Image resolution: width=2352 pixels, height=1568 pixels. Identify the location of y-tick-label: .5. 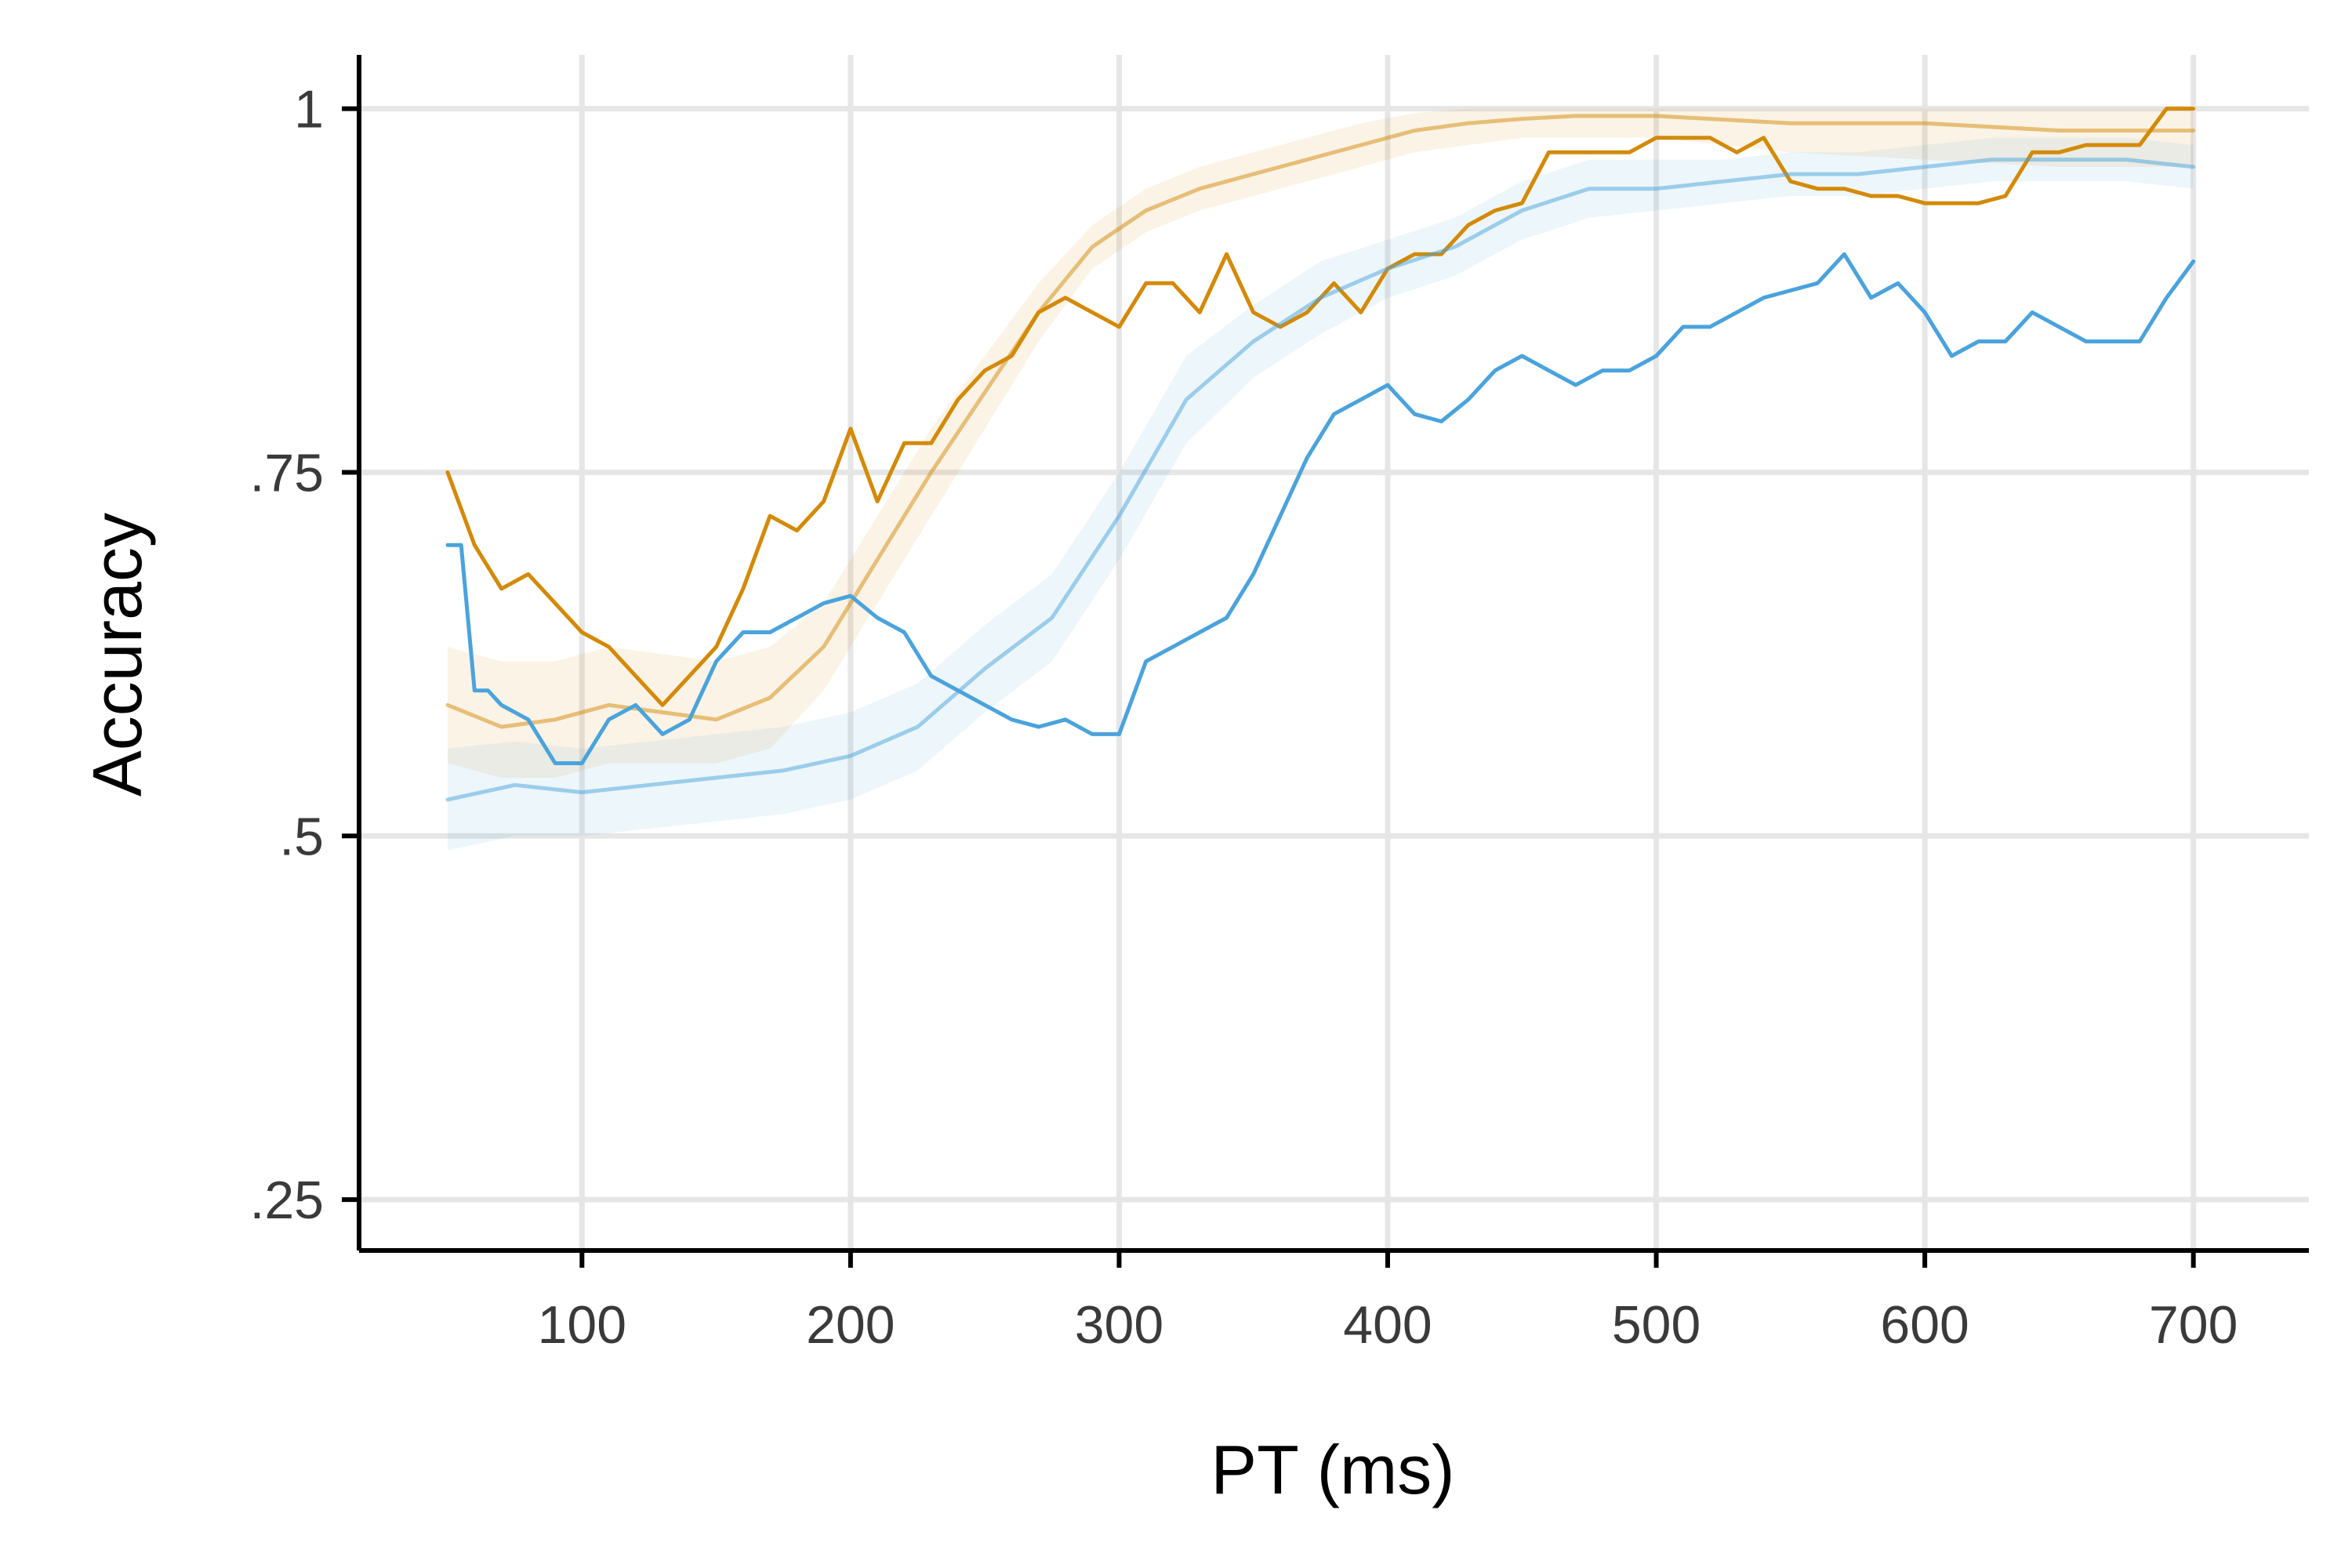
(301, 837).